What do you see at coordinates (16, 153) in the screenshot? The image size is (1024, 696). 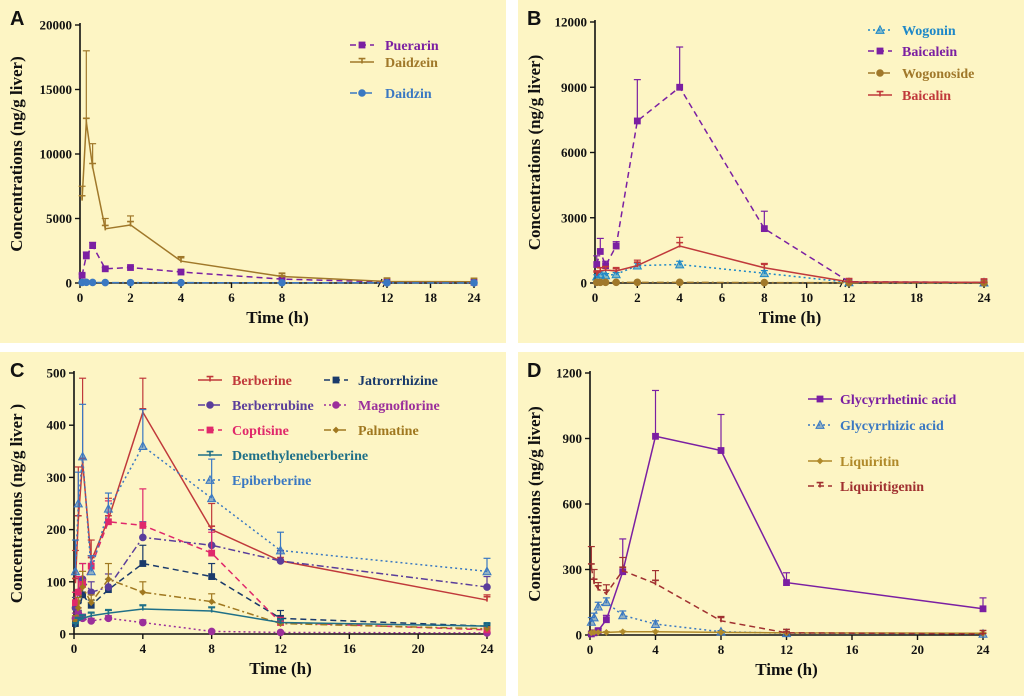 I see `y-axis-label: Concentrations (ng/g liver)` at bounding box center [16, 153].